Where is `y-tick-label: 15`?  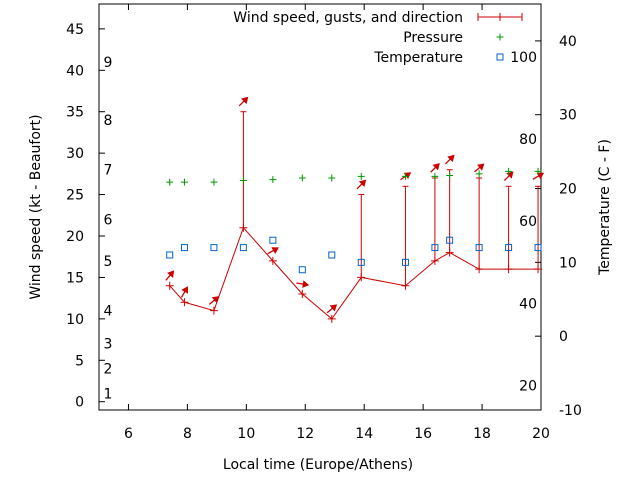
y-tick-label: 15 is located at coordinates (75, 278).